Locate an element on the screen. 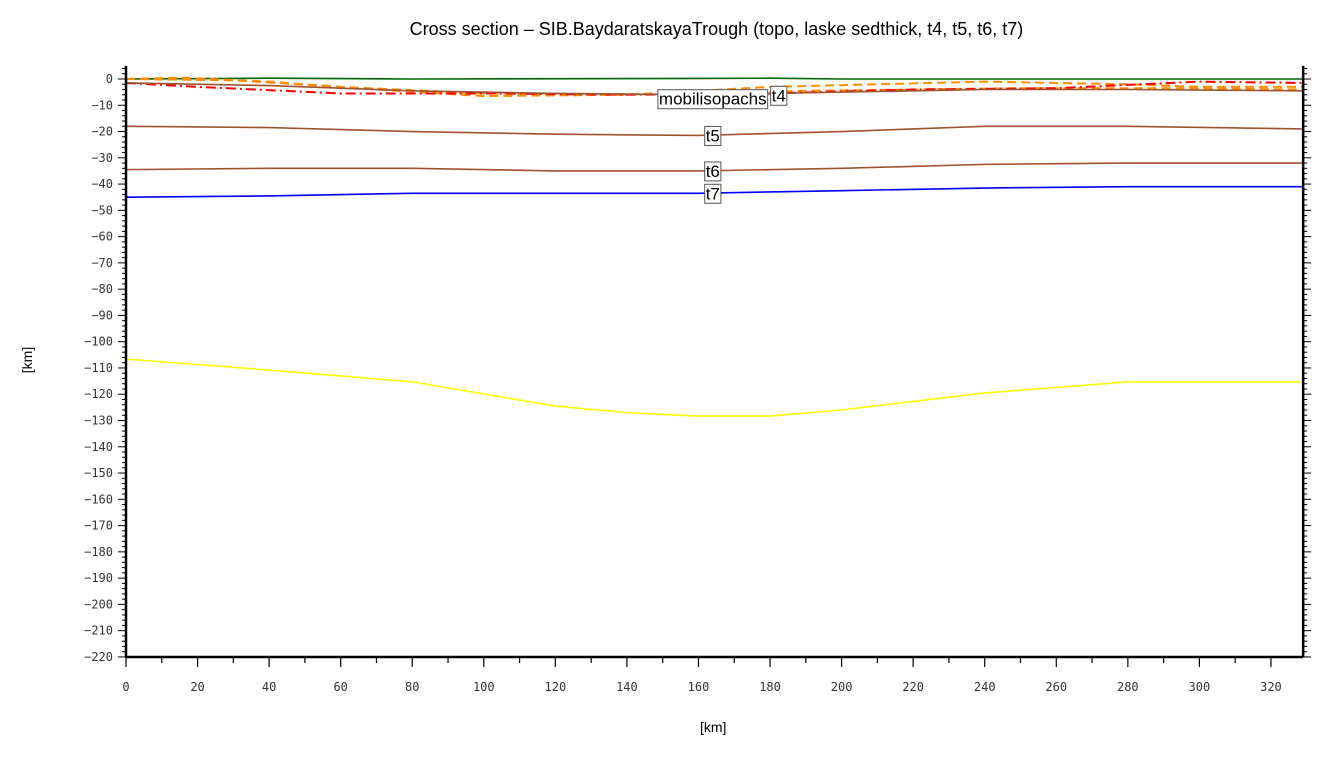 The width and height of the screenshot is (1340, 757). annotation-t5: t5 is located at coordinates (713, 135).